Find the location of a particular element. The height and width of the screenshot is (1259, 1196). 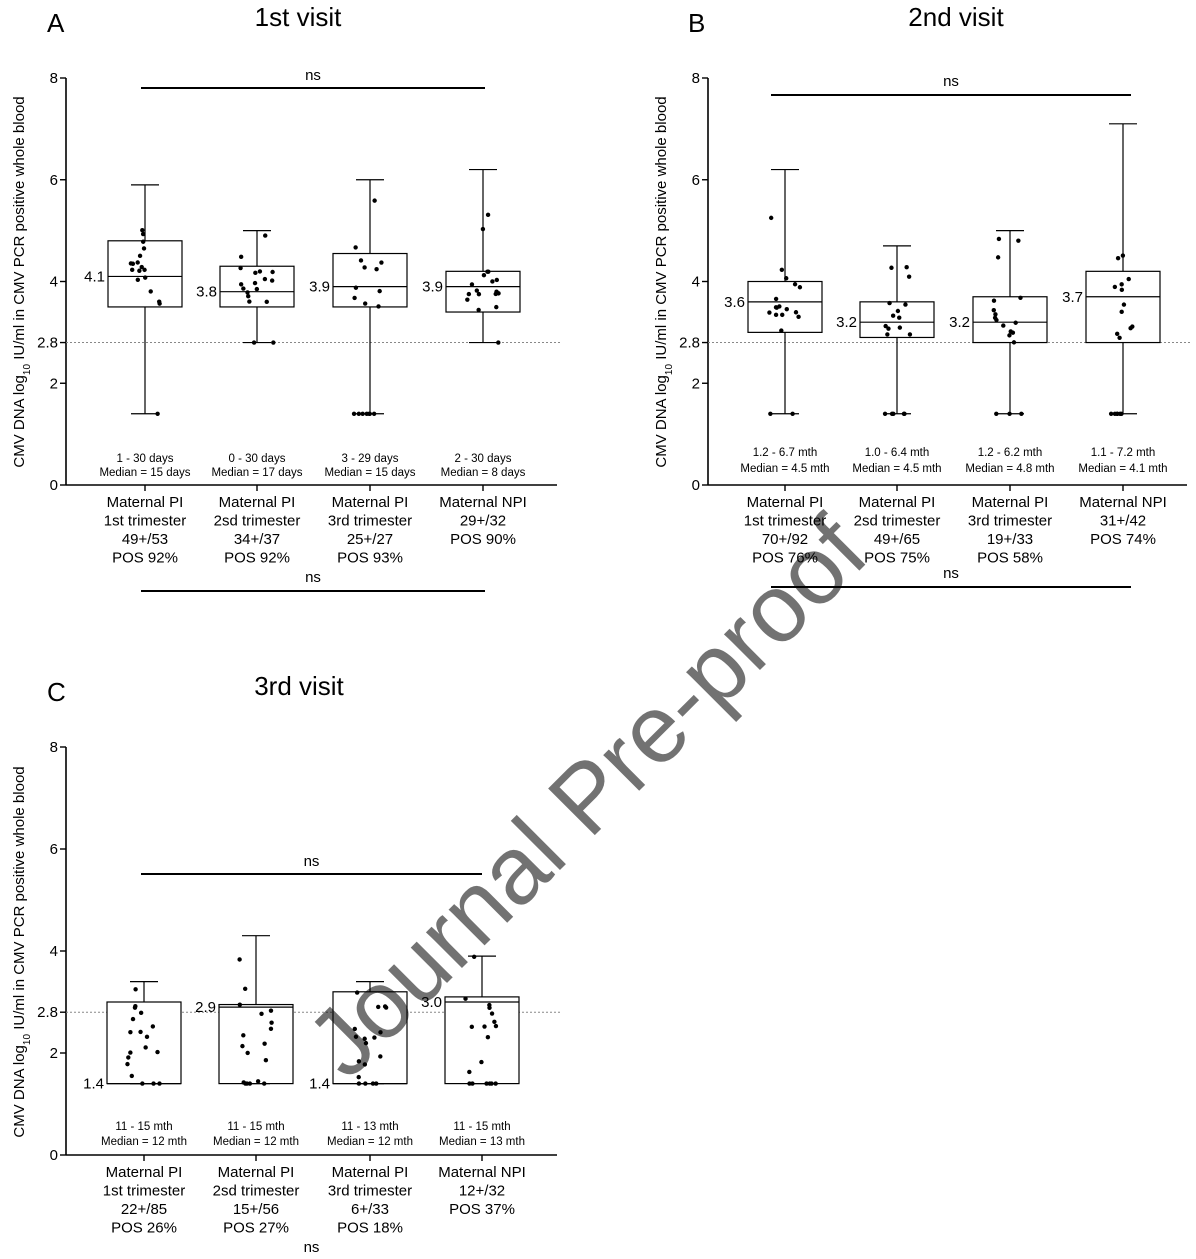

time-range-label: 3 - 29 days is located at coordinates (370, 459).